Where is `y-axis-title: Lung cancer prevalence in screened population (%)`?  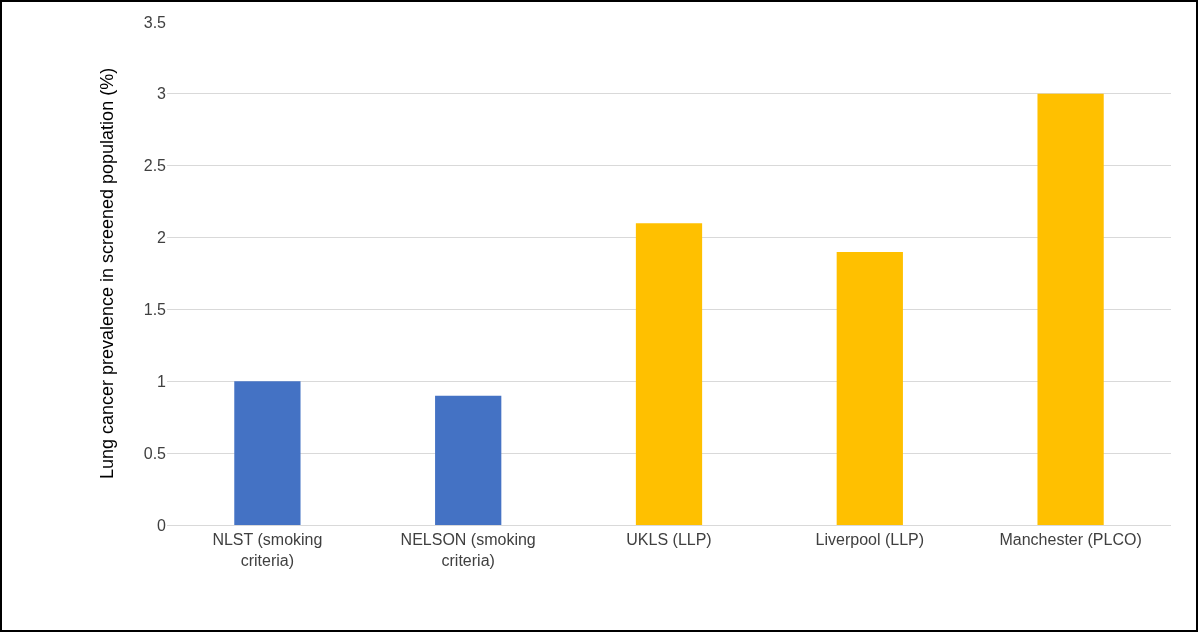
y-axis-title: Lung cancer prevalence in screened population (%) is located at coordinates (106, 273).